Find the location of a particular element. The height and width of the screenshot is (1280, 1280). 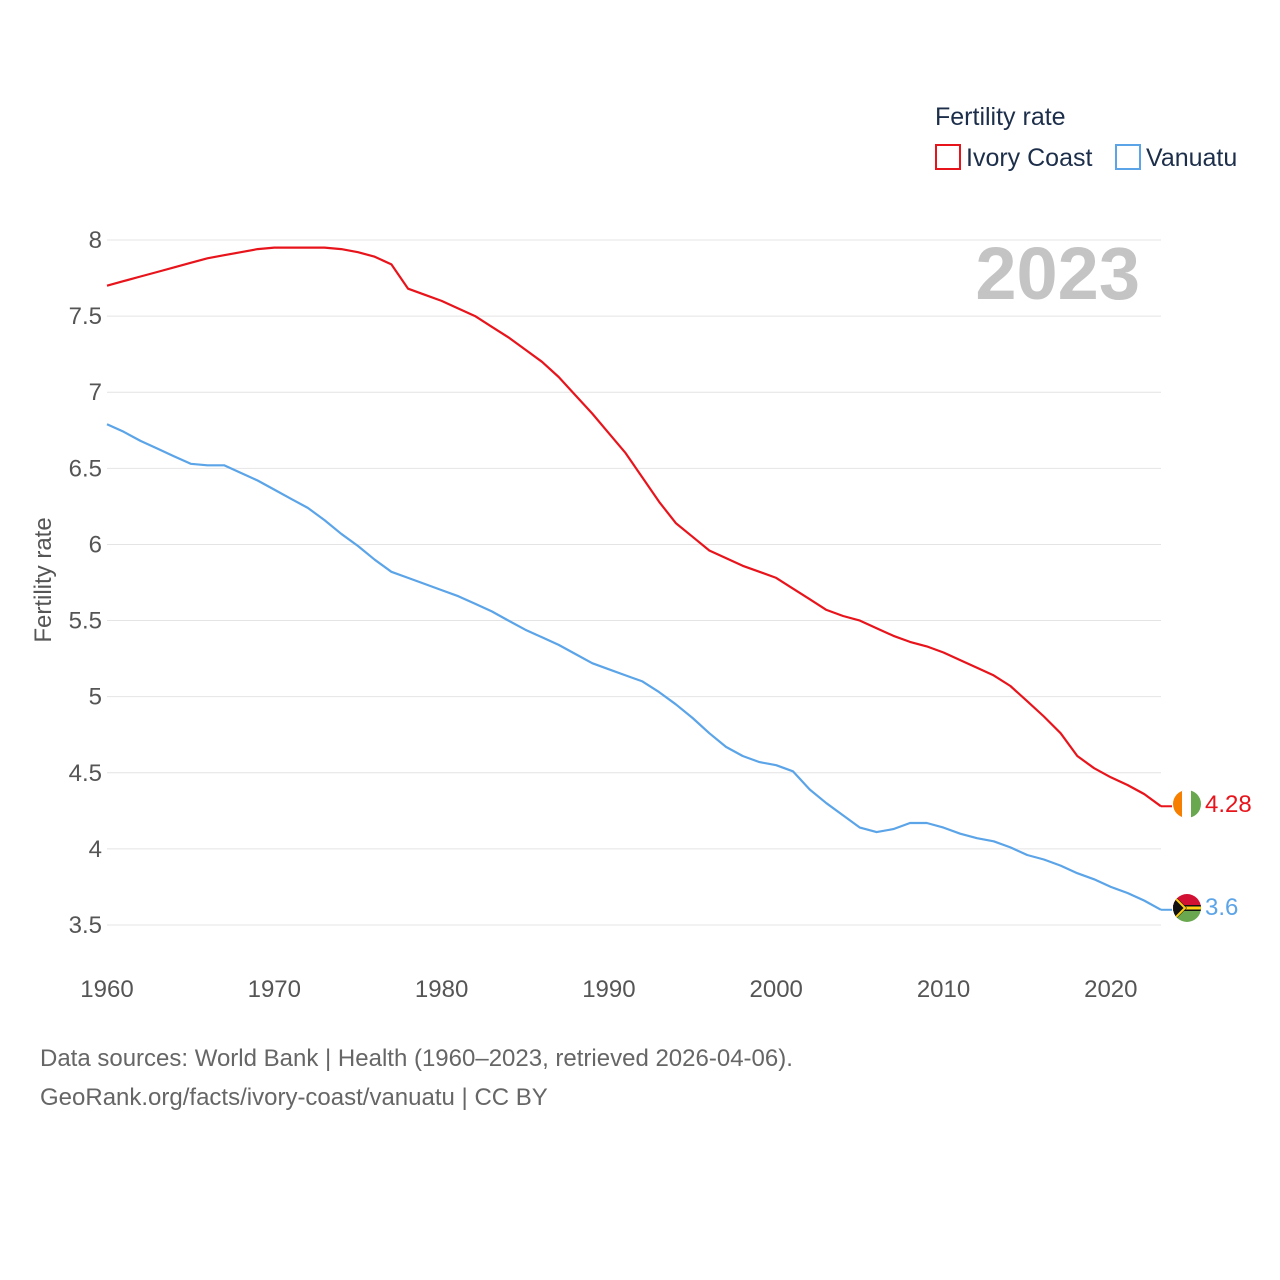

y-tick-label: 7 is located at coordinates (95, 392).